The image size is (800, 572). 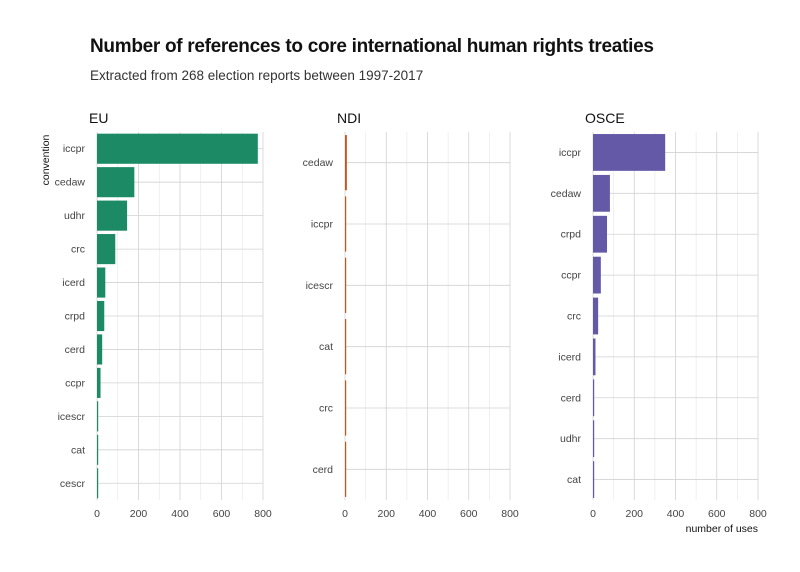 I want to click on bar-ndi-cedaw, so click(x=346, y=163).